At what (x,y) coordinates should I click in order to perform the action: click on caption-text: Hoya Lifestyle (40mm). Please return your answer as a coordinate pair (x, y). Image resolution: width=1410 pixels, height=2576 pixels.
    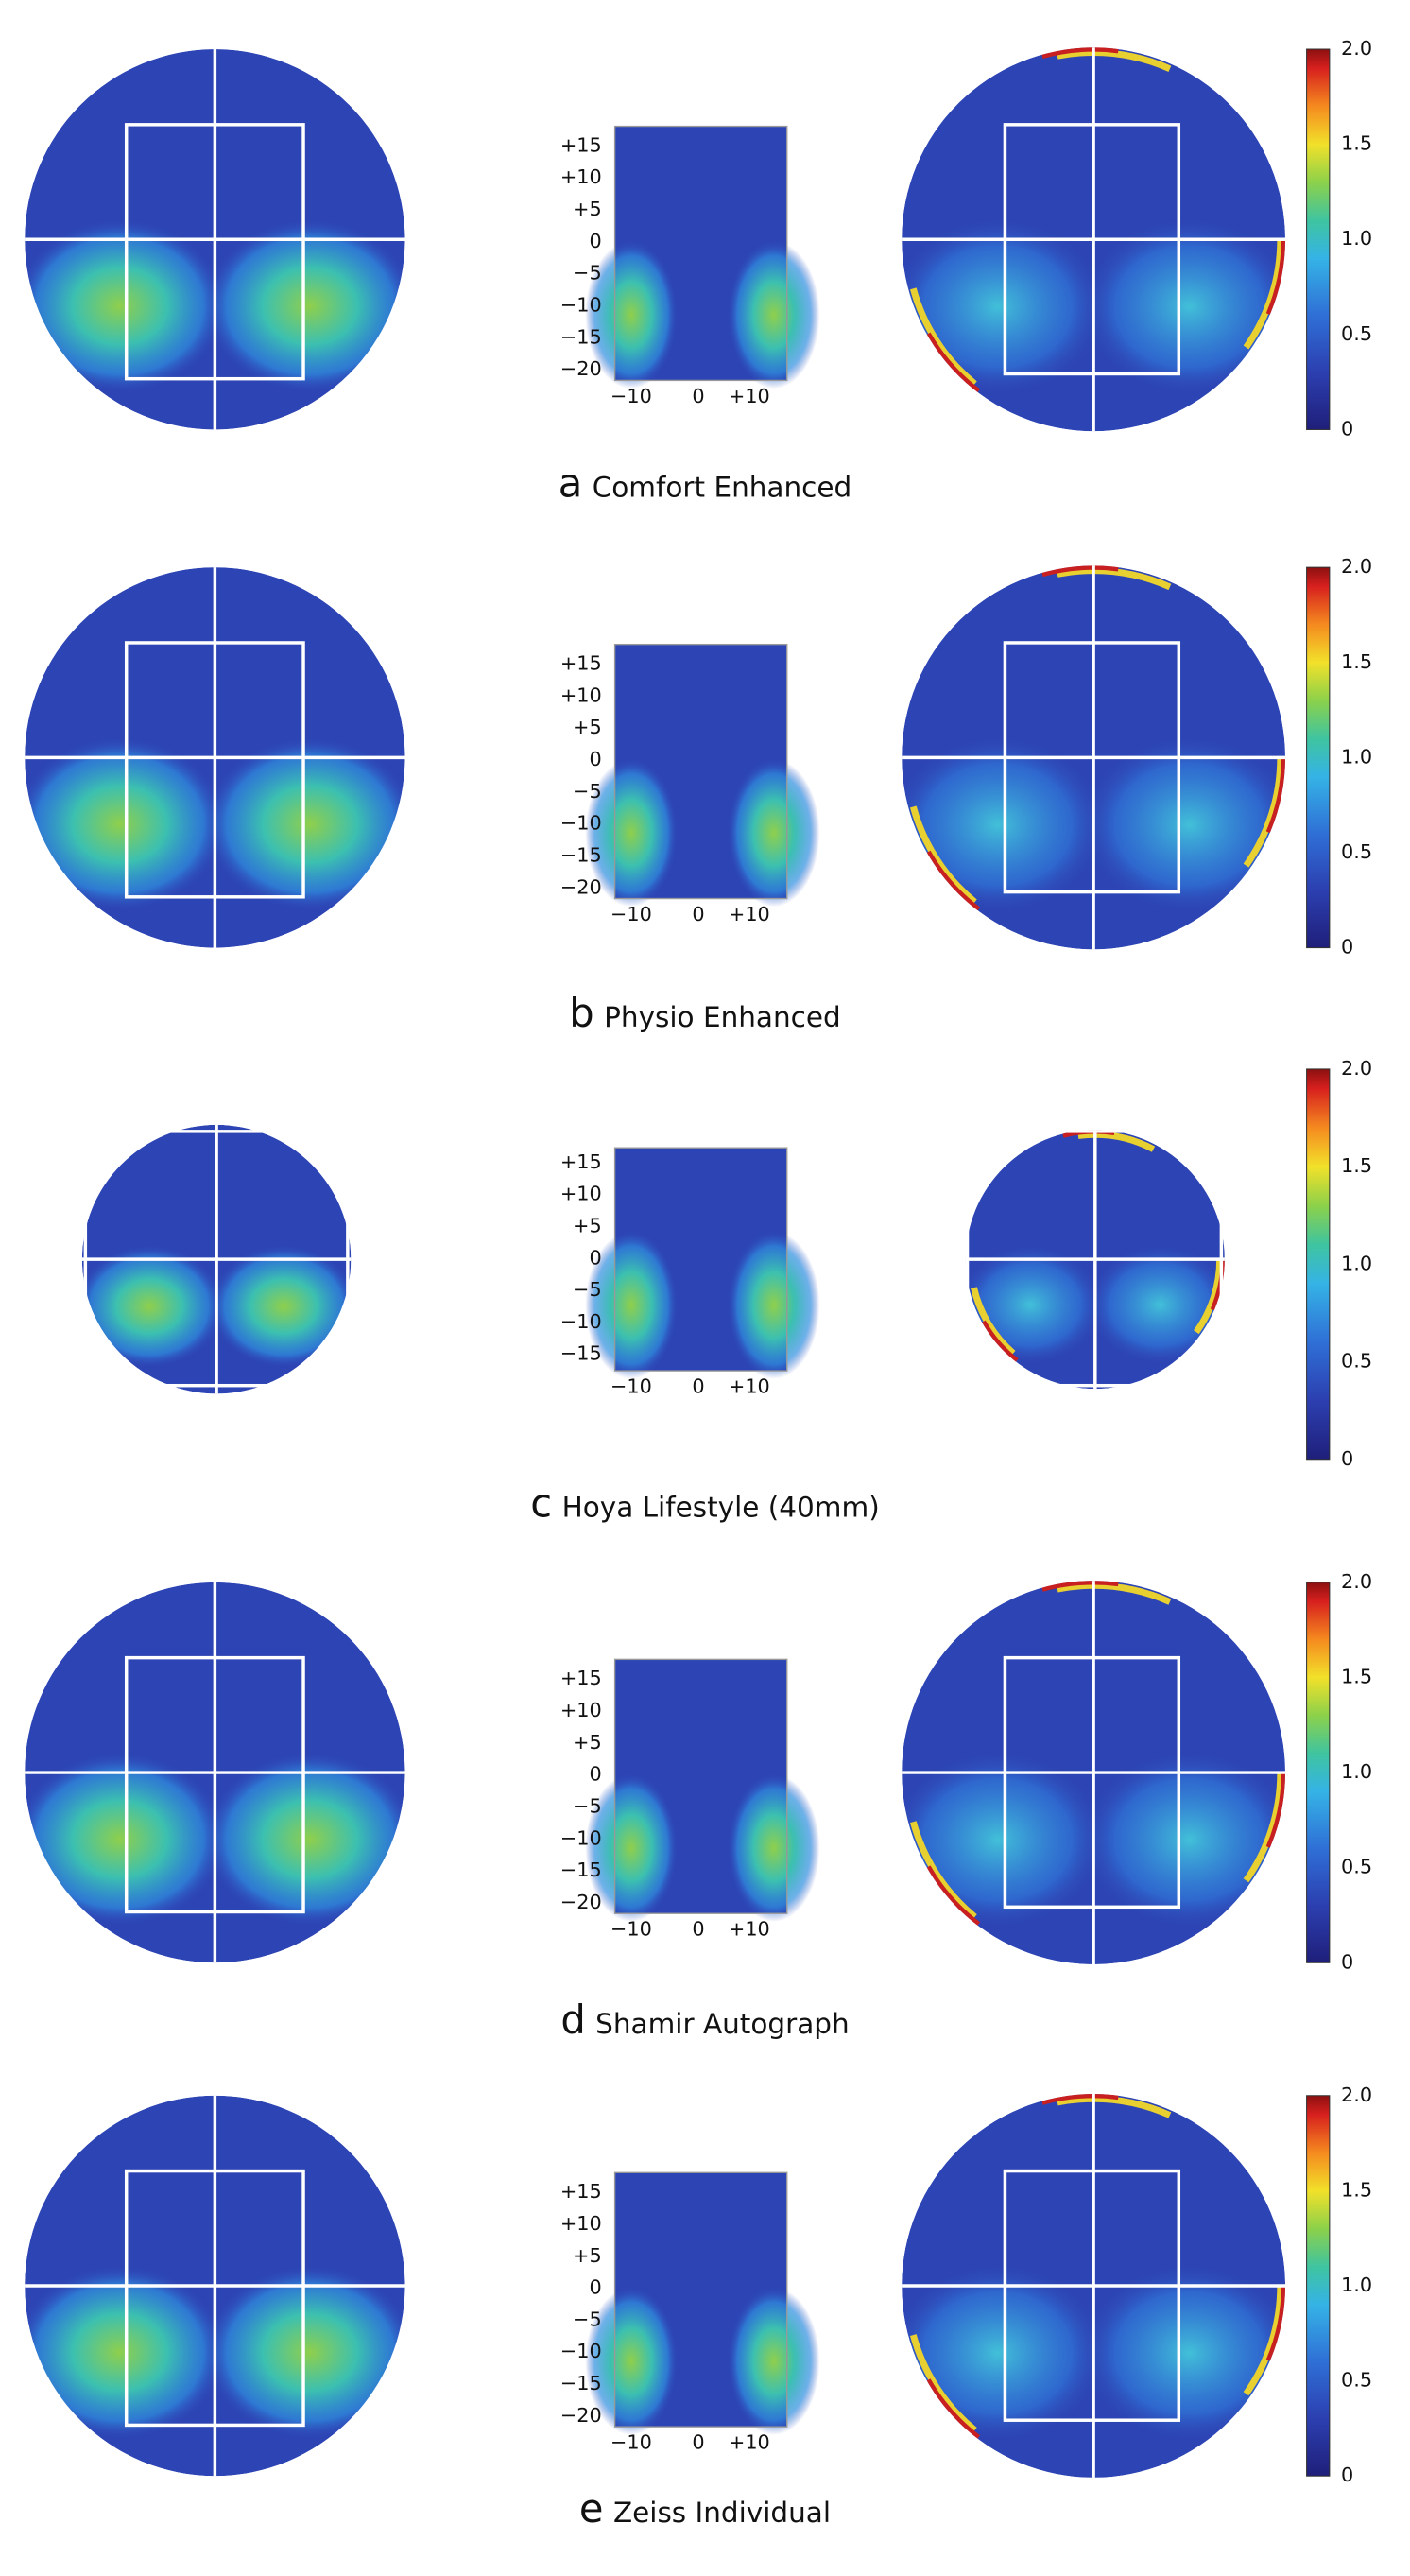
    Looking at the image, I should click on (721, 1507).